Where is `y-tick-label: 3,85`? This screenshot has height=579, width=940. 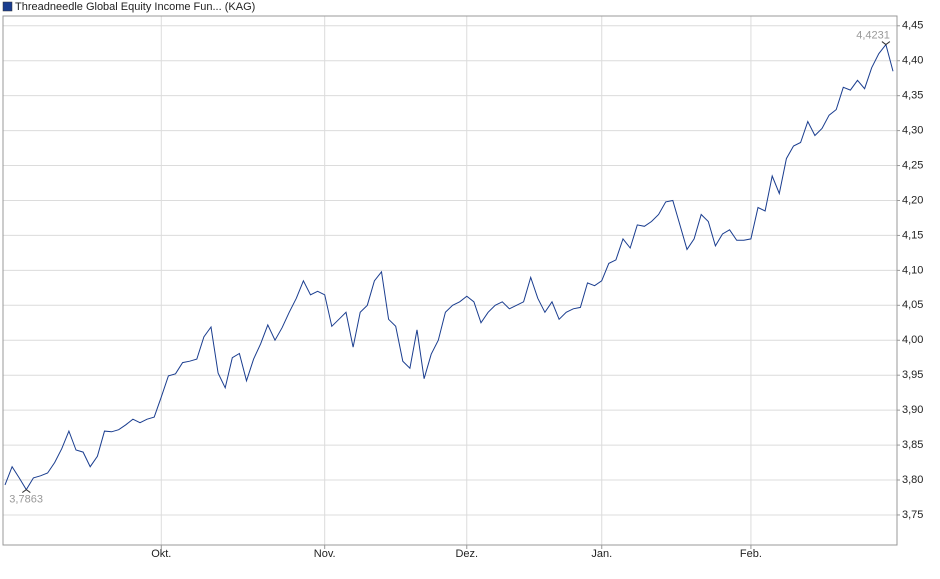
y-tick-label: 3,85 is located at coordinates (912, 445).